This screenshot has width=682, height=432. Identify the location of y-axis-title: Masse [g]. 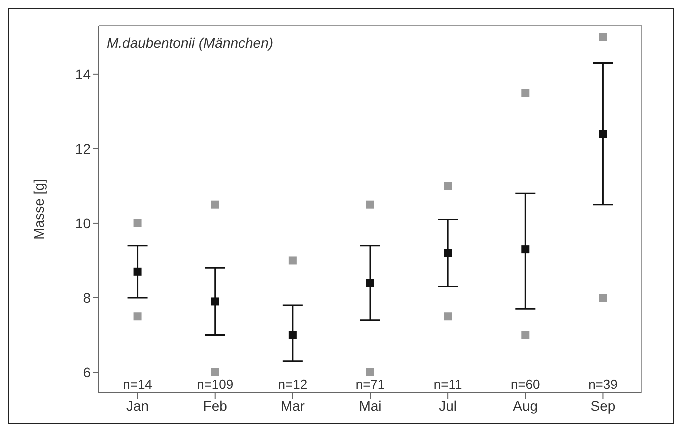
(38, 209).